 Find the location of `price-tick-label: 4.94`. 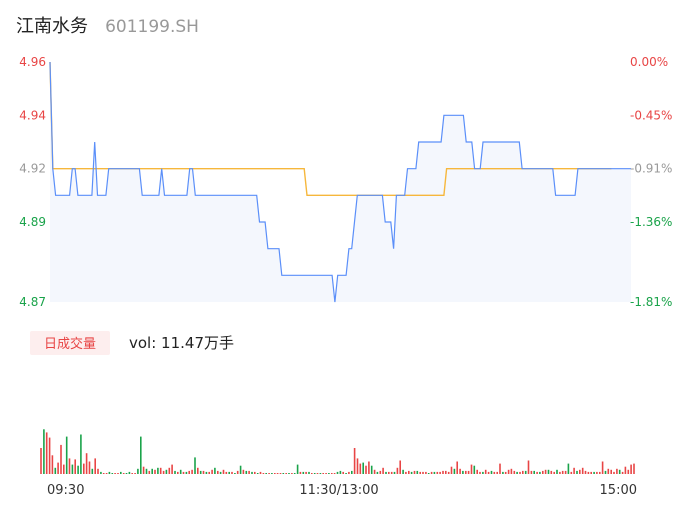

price-tick-label: 4.94 is located at coordinates (32, 115).